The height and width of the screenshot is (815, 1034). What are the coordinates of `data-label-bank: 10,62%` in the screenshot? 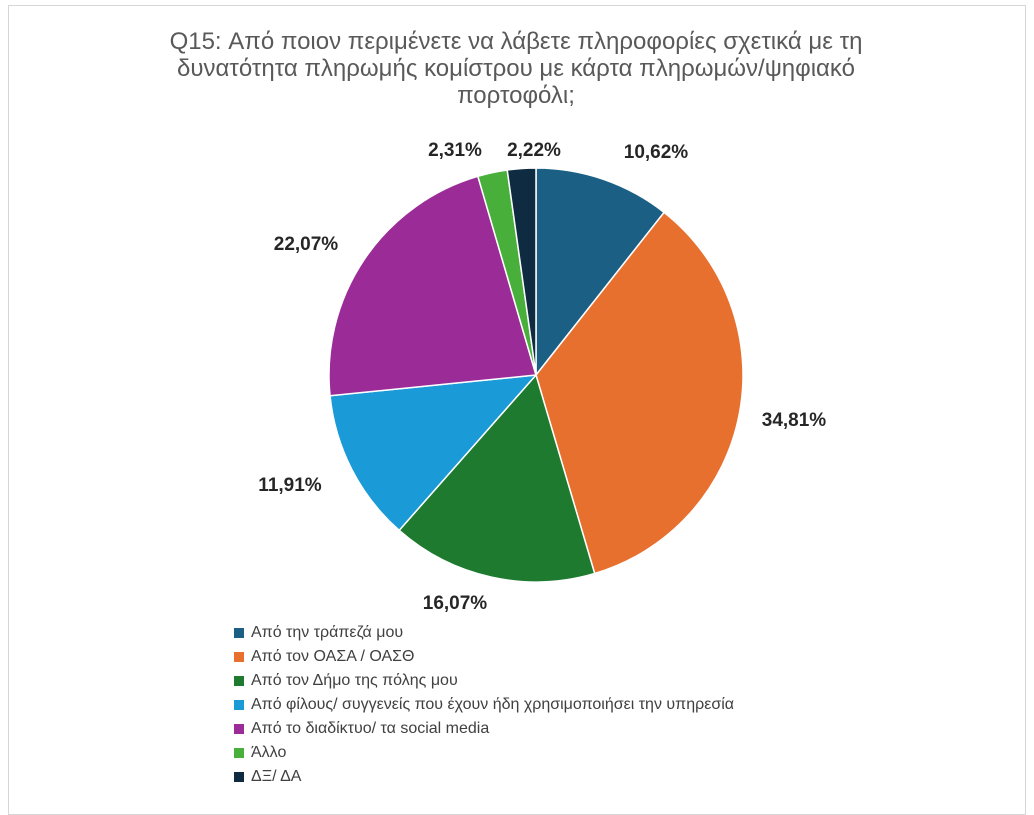 It's located at (656, 152).